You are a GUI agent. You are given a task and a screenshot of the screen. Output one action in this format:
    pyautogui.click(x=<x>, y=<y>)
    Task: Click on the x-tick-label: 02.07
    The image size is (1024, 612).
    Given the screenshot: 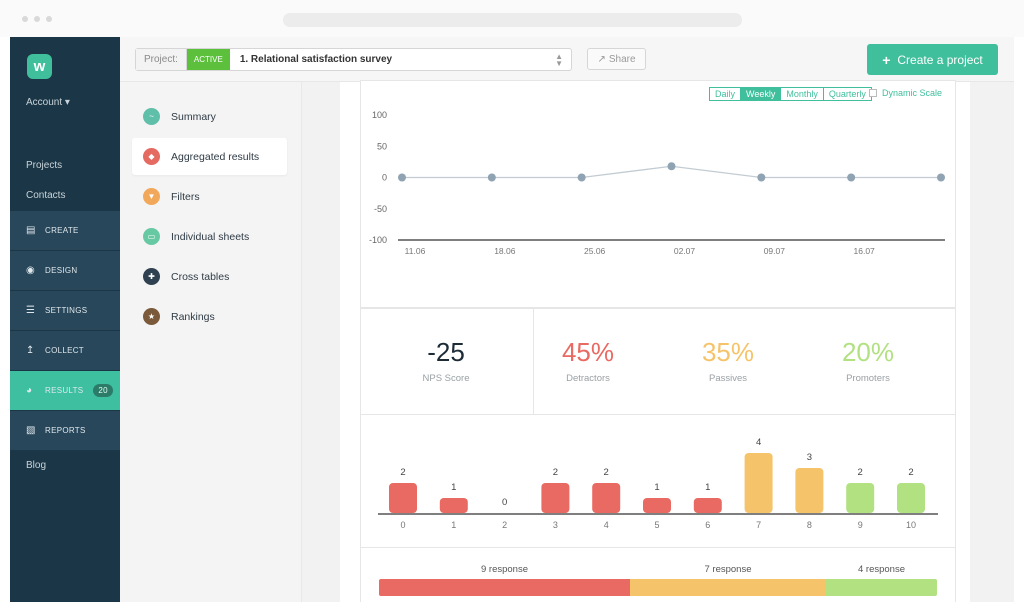 What is the action you would take?
    pyautogui.click(x=685, y=251)
    